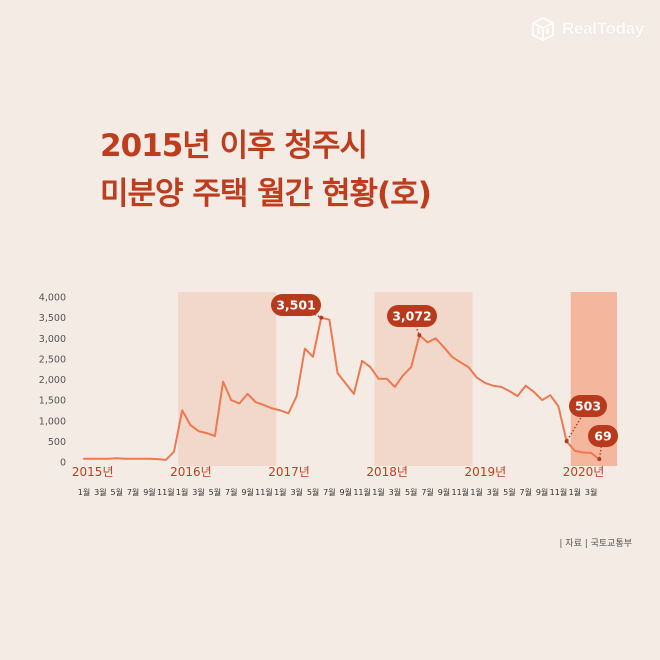 The width and height of the screenshot is (660, 660). What do you see at coordinates (52, 421) in the screenshot?
I see `y-tick-label: 1,000` at bounding box center [52, 421].